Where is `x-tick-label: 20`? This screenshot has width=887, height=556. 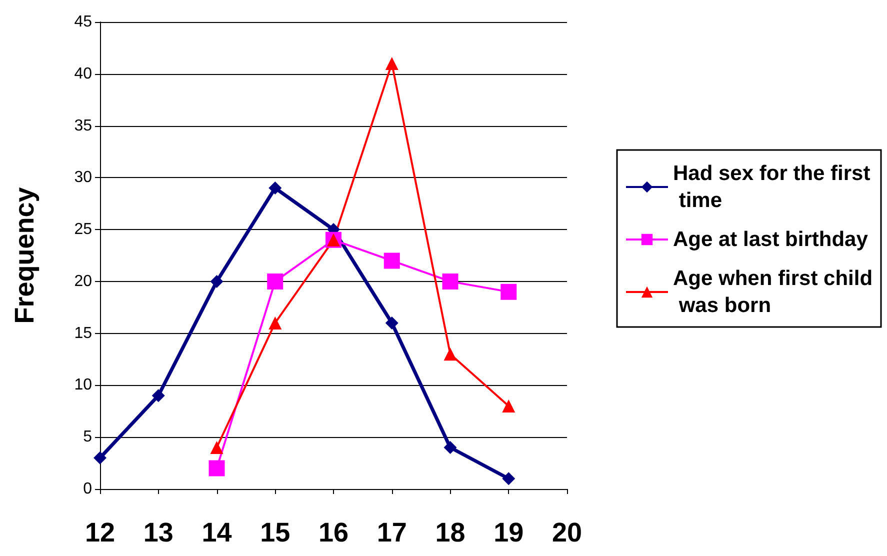
x-tick-label: 20 is located at coordinates (567, 533).